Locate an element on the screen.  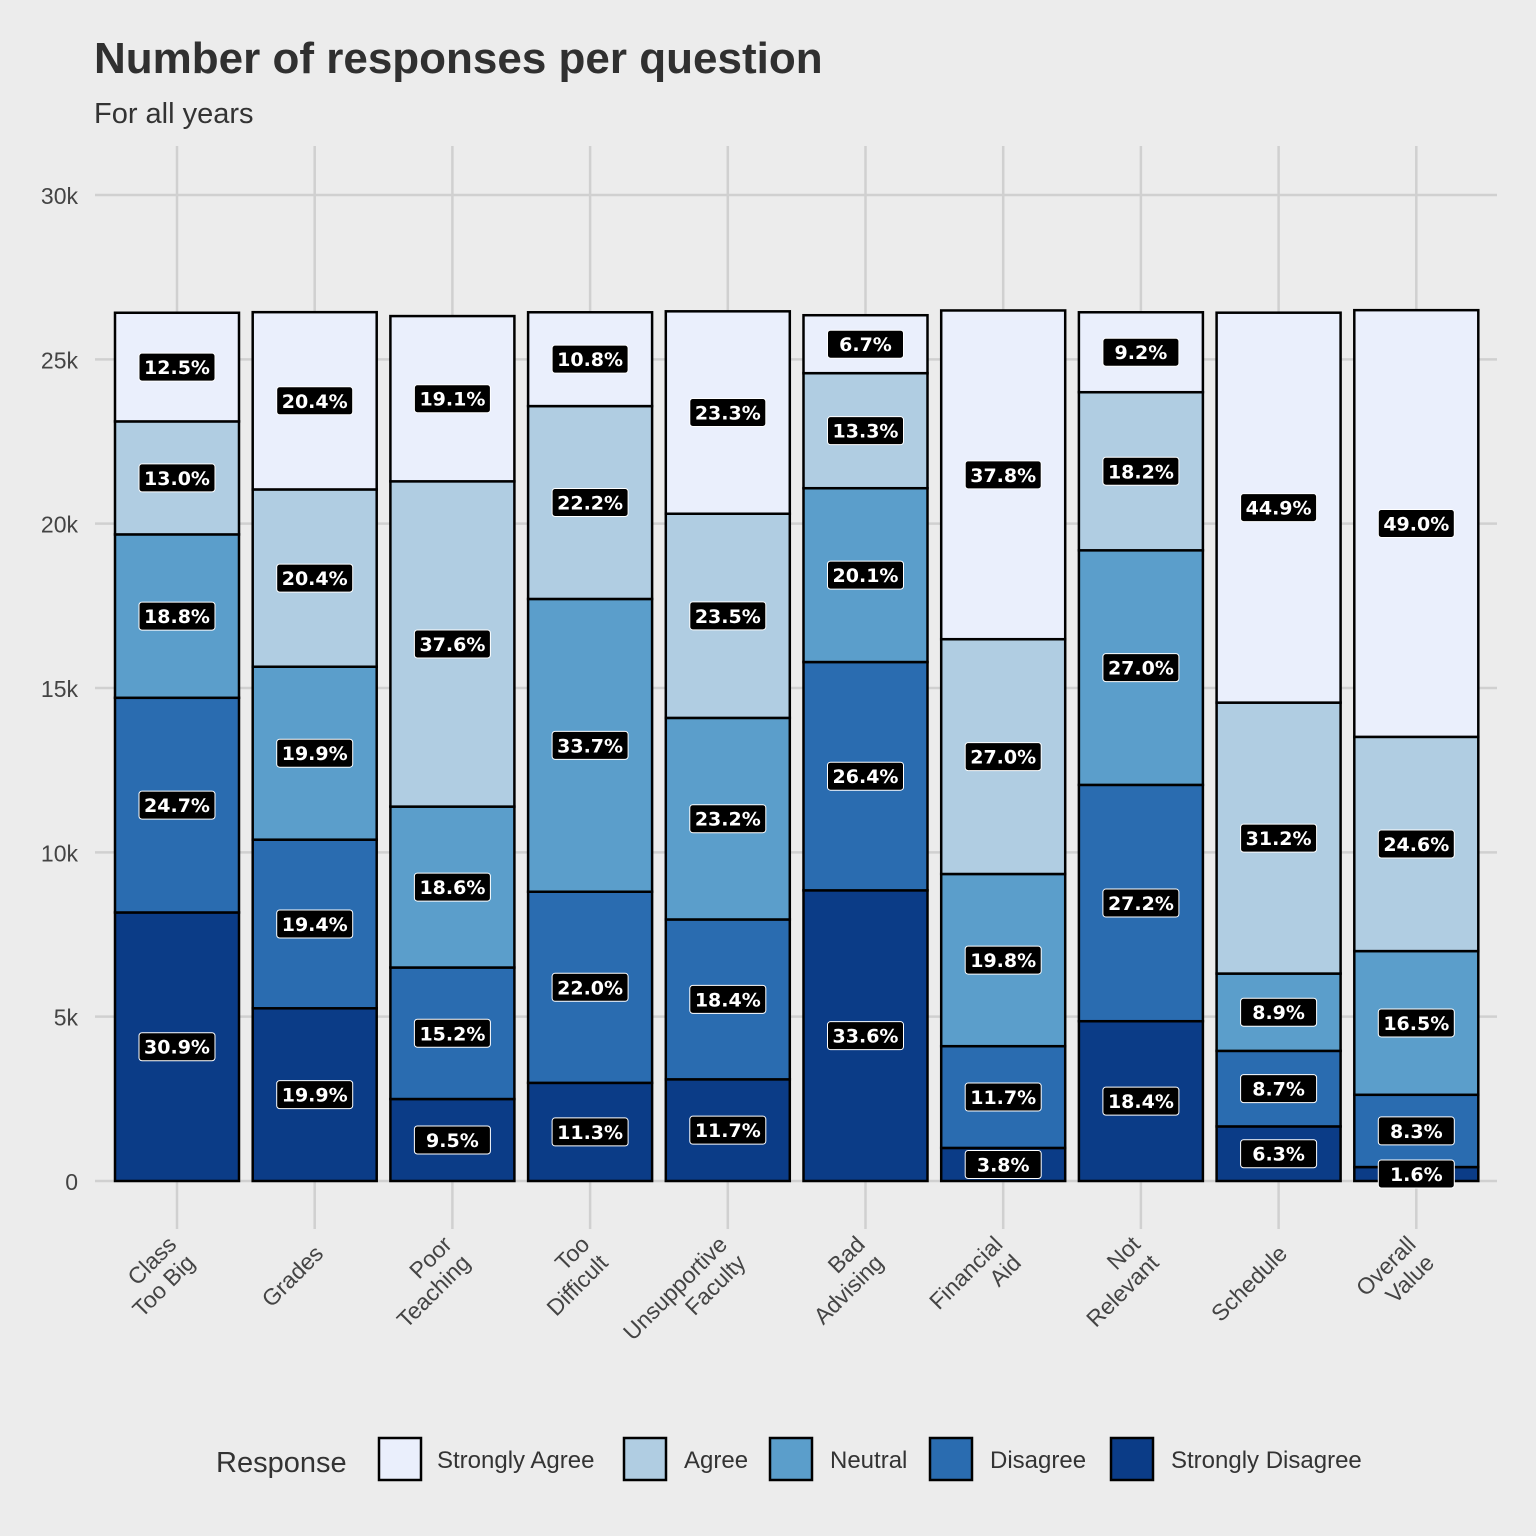
data-label-group: 13.3% is located at coordinates (865, 431).